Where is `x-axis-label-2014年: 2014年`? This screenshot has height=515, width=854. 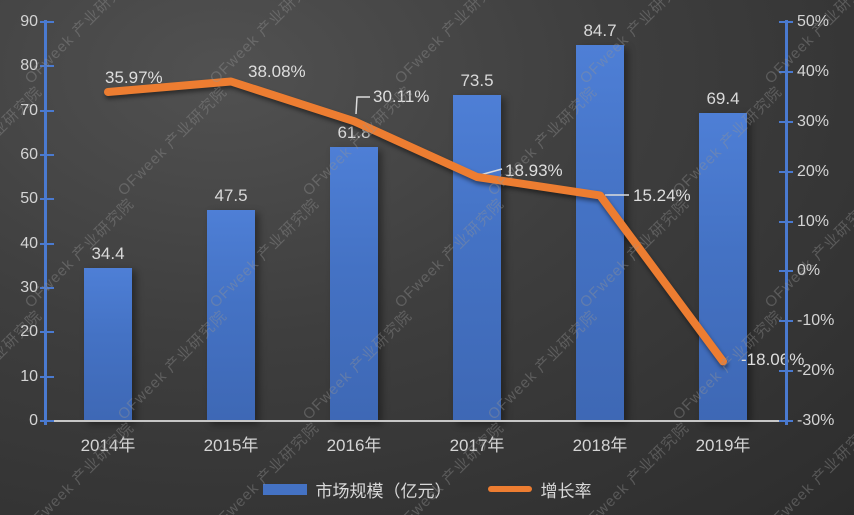
x-axis-label-2014年: 2014年 is located at coordinates (108, 445).